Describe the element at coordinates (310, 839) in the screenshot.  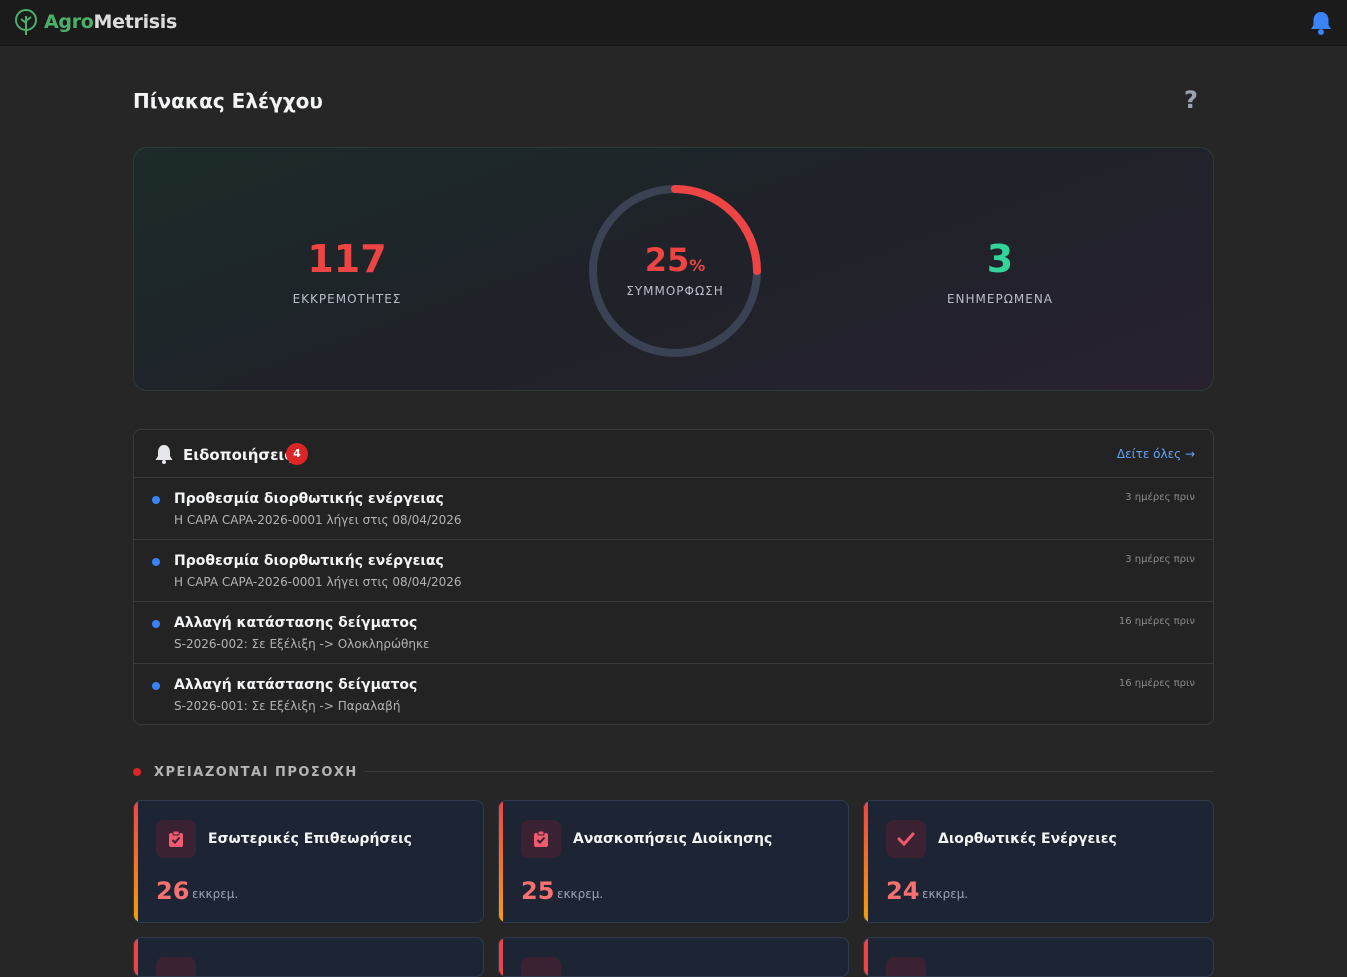
I see `card-title: Εσωτερικές Επιθεωρήσεις` at that location.